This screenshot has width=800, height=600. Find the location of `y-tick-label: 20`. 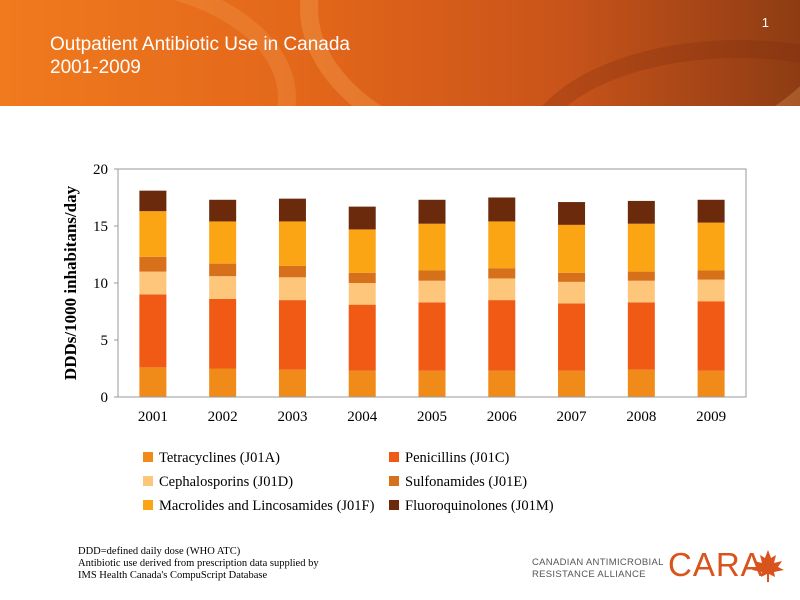

y-tick-label: 20 is located at coordinates (100, 170).